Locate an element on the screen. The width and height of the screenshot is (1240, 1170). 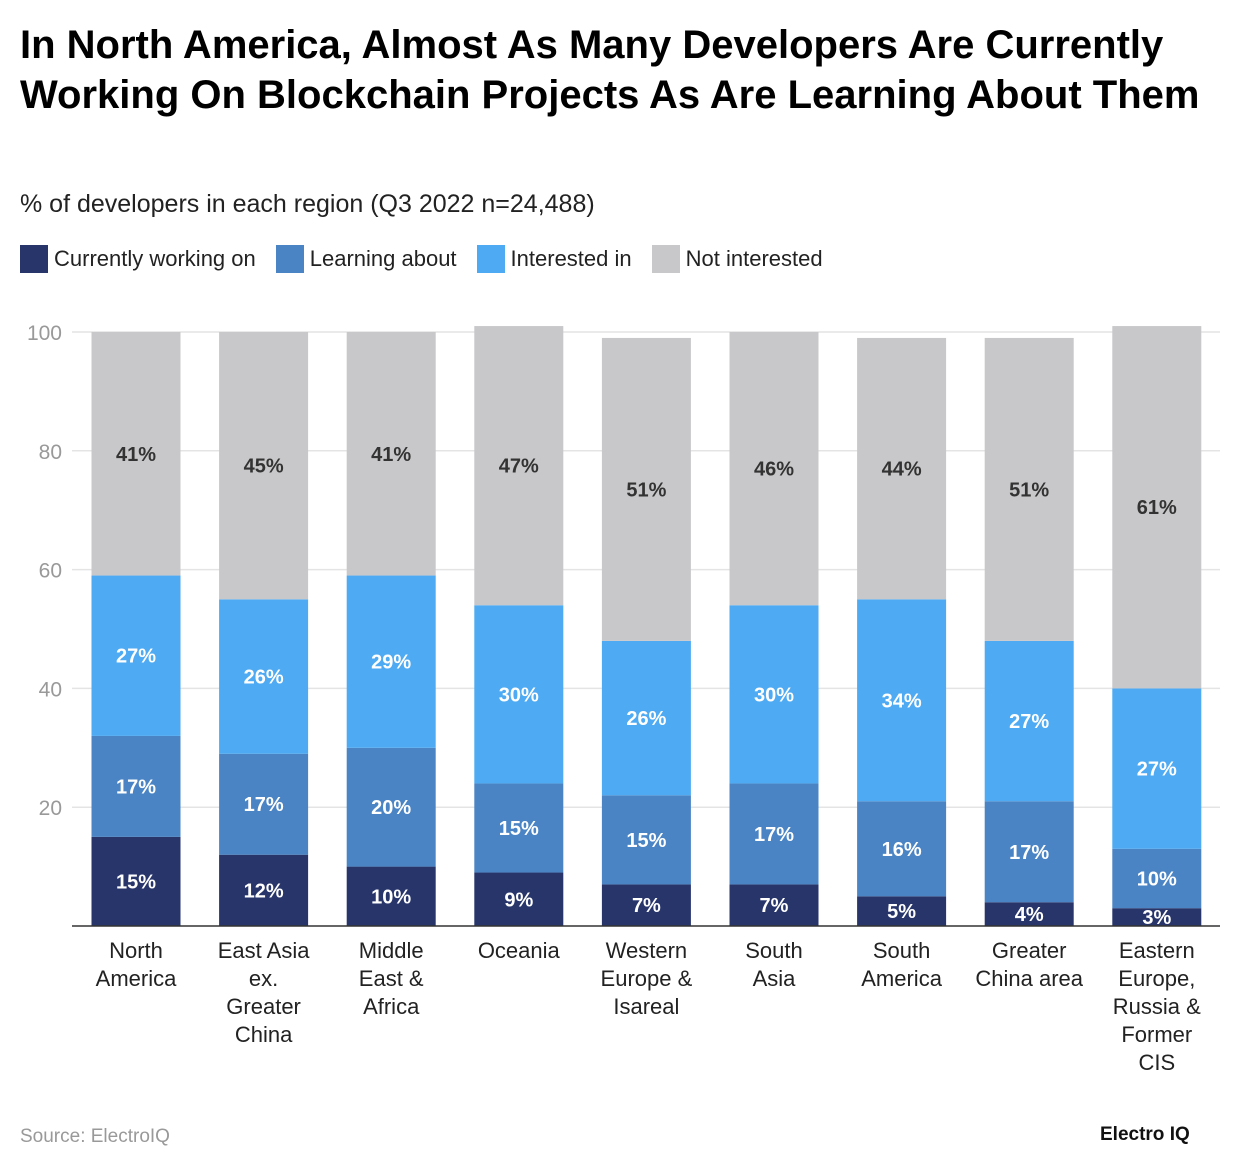
data-label: 4% is located at coordinates (1029, 915).